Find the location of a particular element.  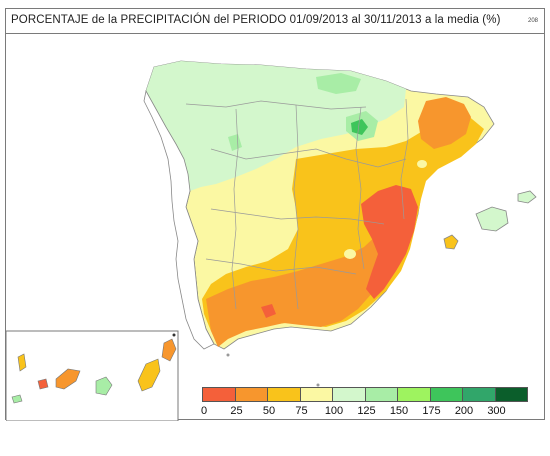

legend-label-4: 100 is located at coordinates (334, 411).